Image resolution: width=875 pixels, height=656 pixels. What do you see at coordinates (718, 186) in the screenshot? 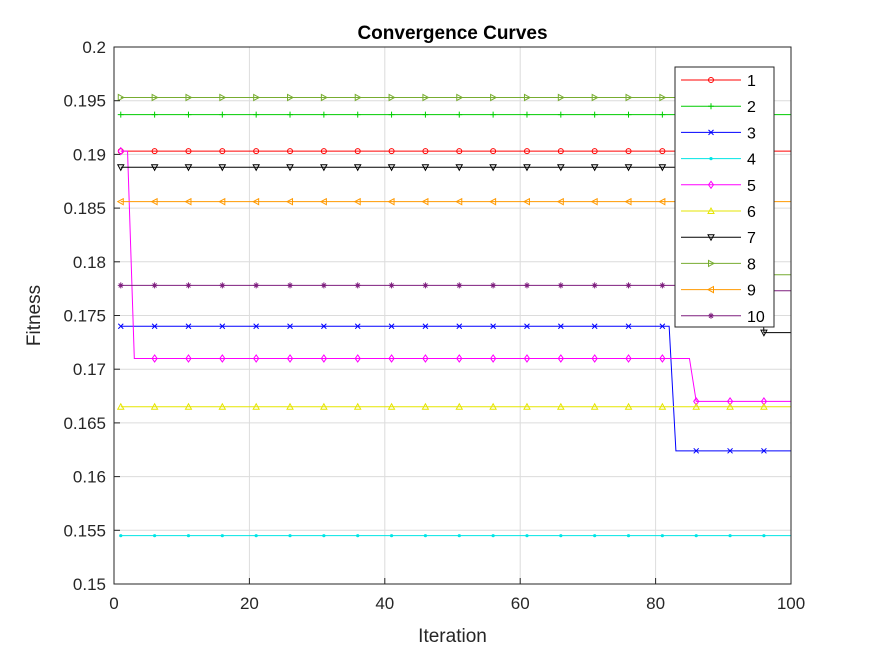
I see `legend-item: 5` at bounding box center [718, 186].